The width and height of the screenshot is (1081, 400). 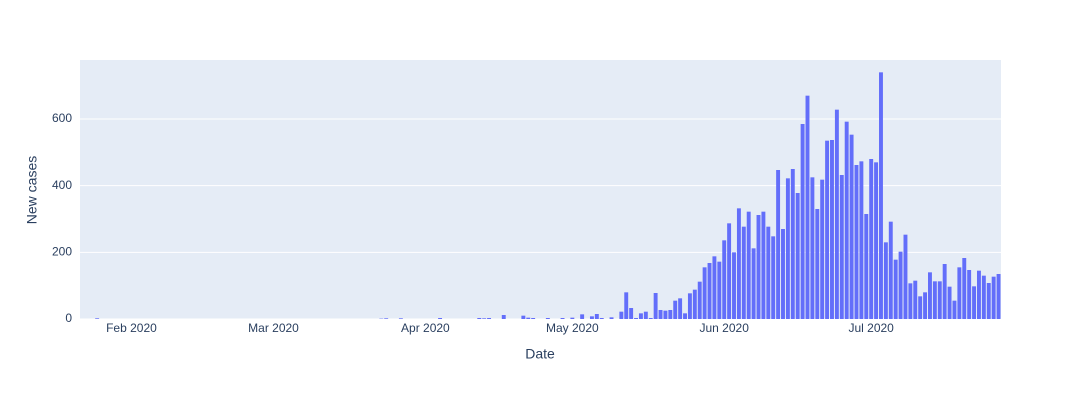 I want to click on y-tick-label: 0, so click(x=68, y=318).